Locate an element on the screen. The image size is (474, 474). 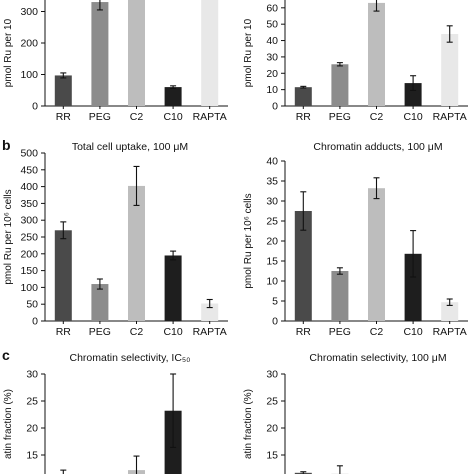
panel-letter-b: b is located at coordinates (6, 145).